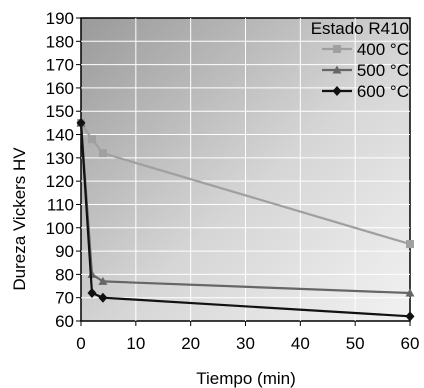  What do you see at coordinates (64, 298) in the screenshot?
I see `y-tick-label: 70` at bounding box center [64, 298].